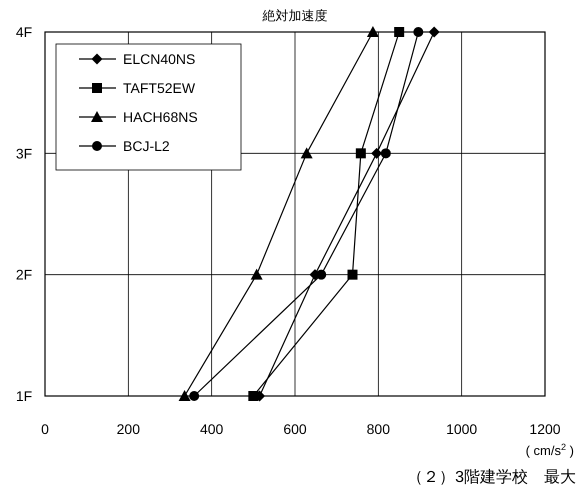 Image resolution: width=582 pixels, height=493 pixels. I want to click on x-axis-title: ( cm/s$^{2}$ ), so click(550, 450).